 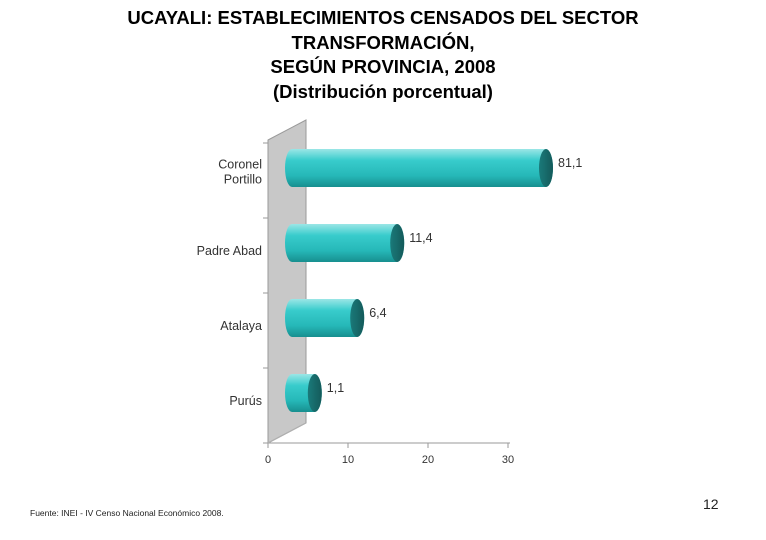 What do you see at coordinates (508, 460) in the screenshot?
I see `x-tick-label: 30` at bounding box center [508, 460].